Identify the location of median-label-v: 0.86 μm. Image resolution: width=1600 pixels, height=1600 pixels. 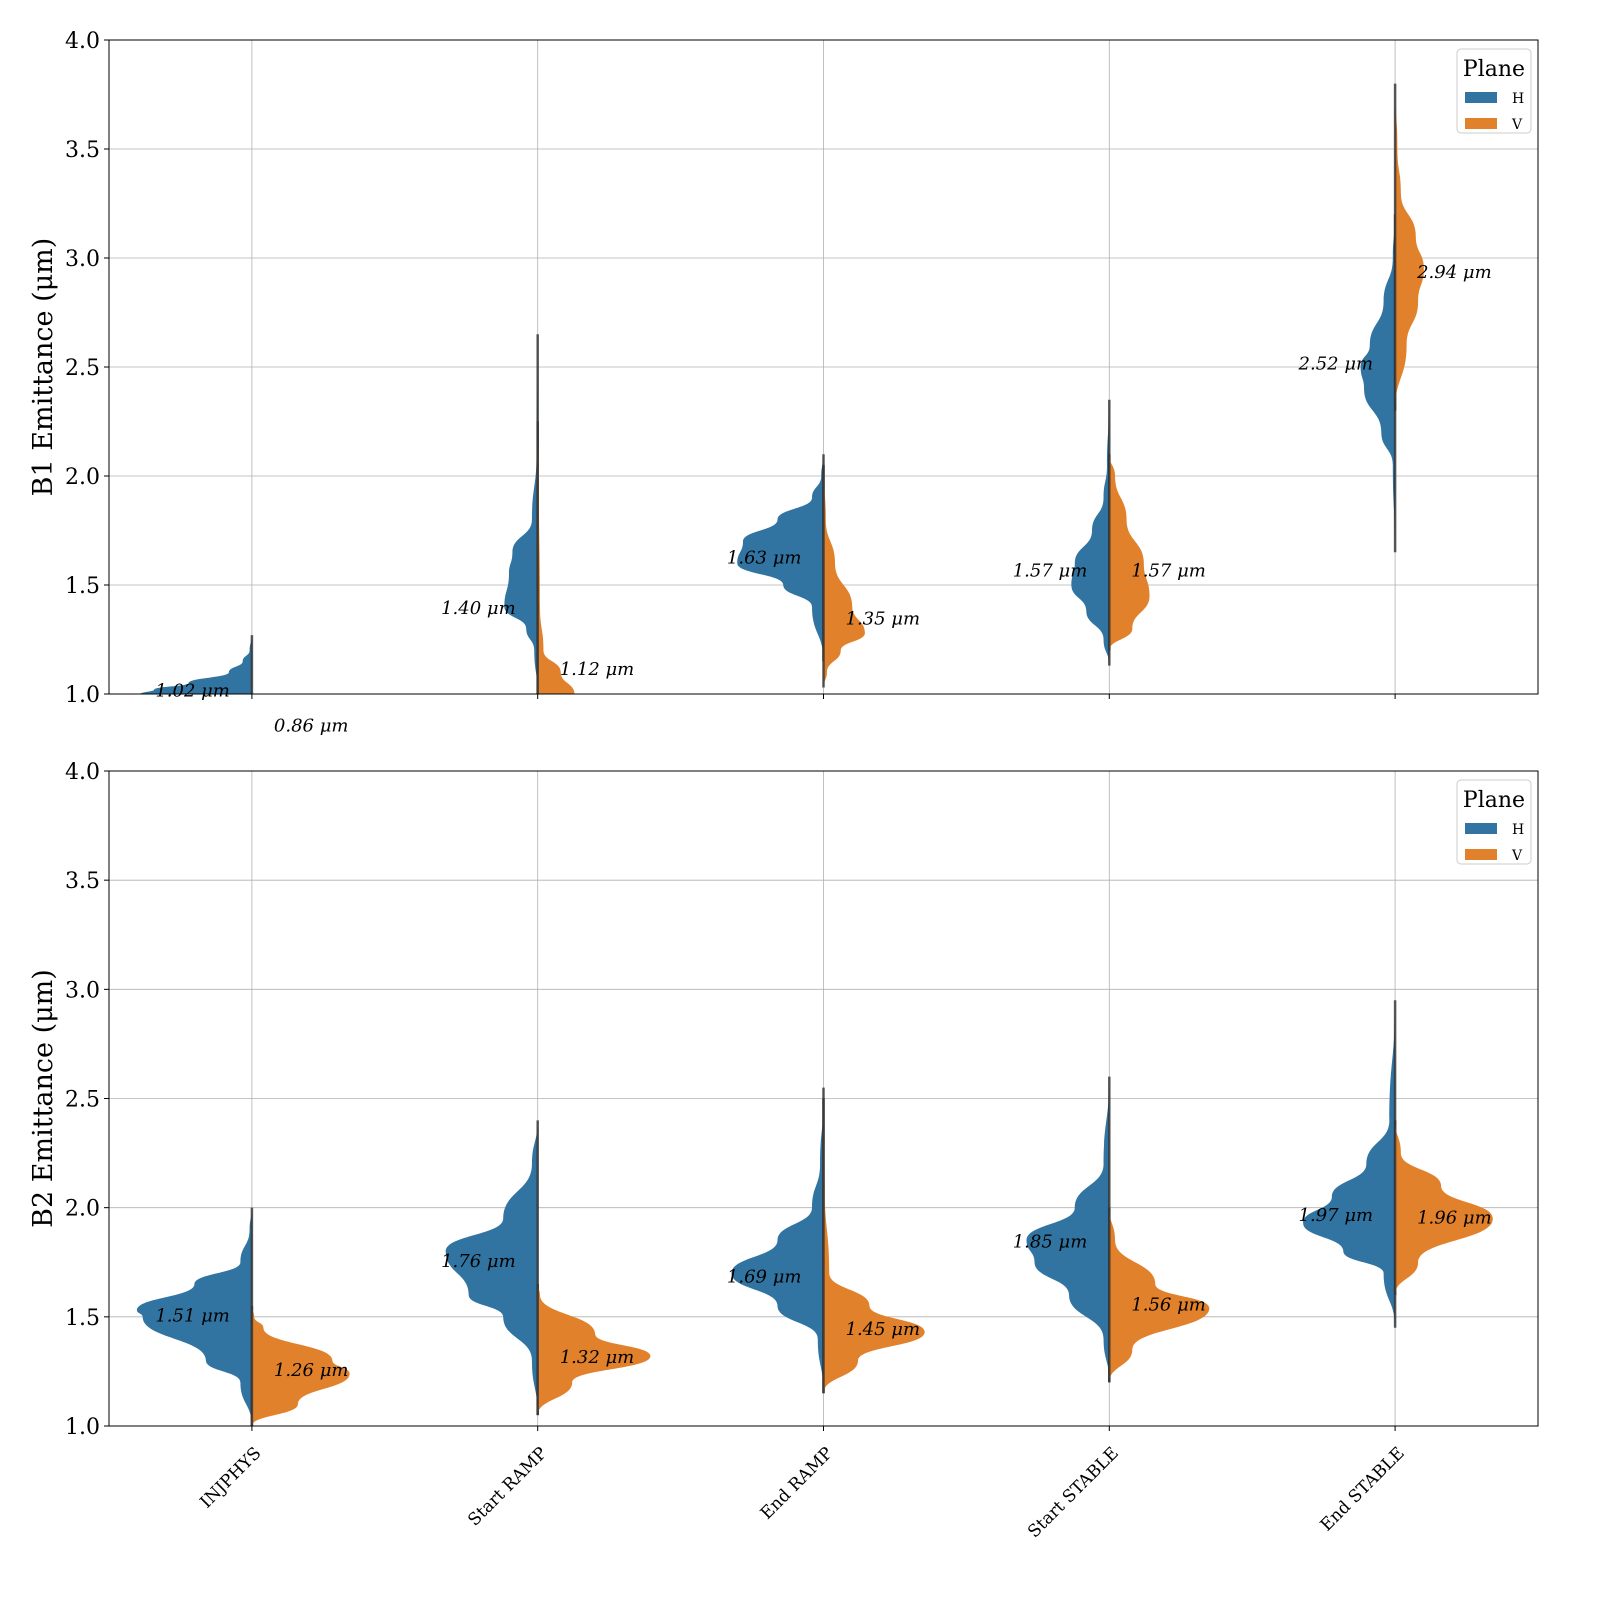
(311, 726).